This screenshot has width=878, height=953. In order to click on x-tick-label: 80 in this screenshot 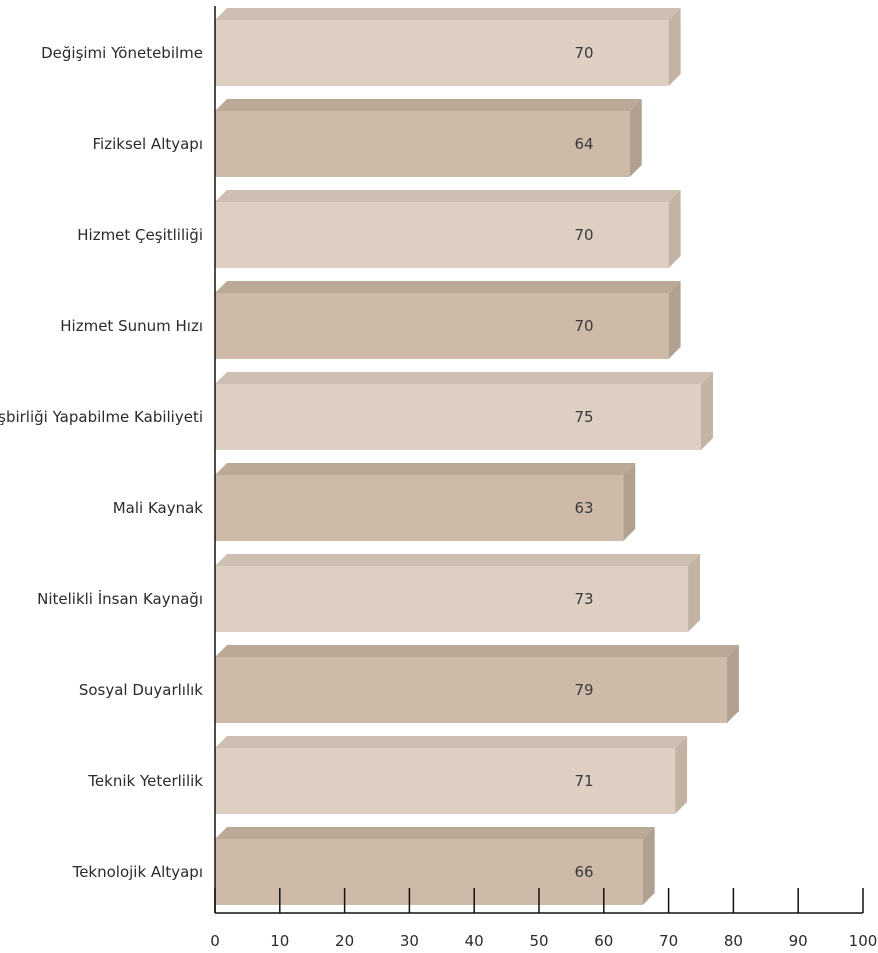, I will do `click(733, 941)`.